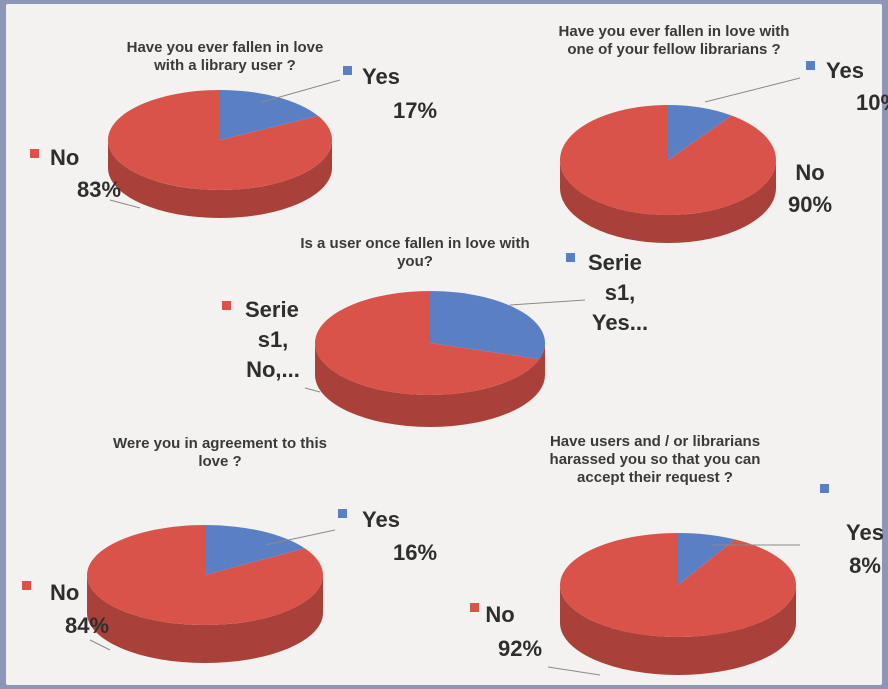  I want to click on data-value-yes: 10%, so click(872, 102).